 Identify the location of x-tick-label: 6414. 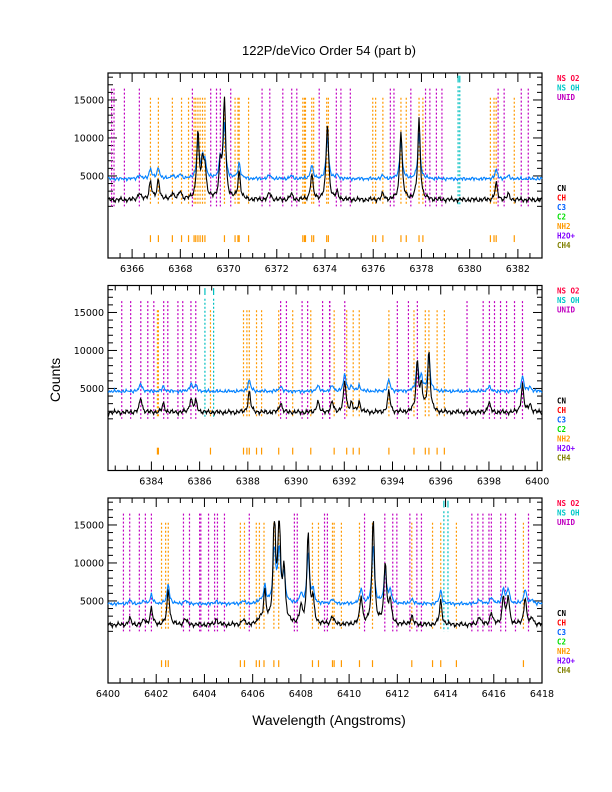
(445, 694).